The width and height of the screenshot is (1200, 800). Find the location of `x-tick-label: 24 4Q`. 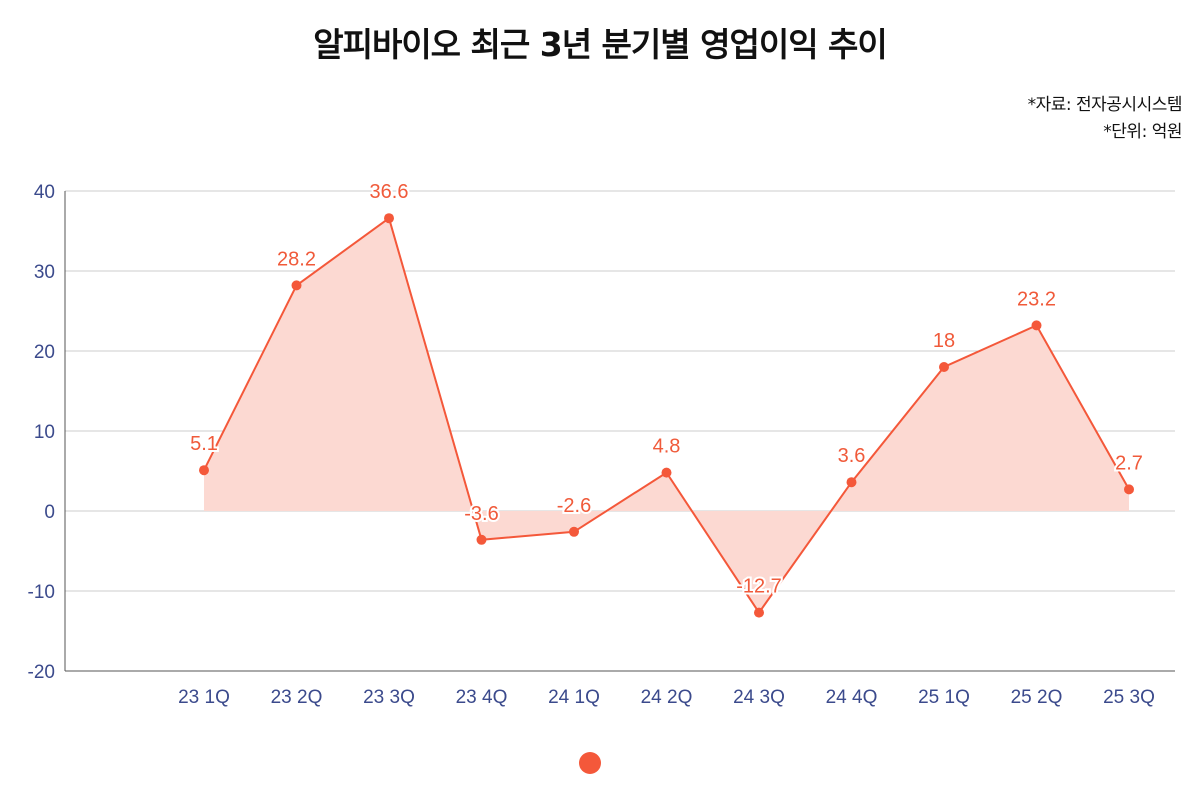

x-tick-label: 24 4Q is located at coordinates (852, 697).